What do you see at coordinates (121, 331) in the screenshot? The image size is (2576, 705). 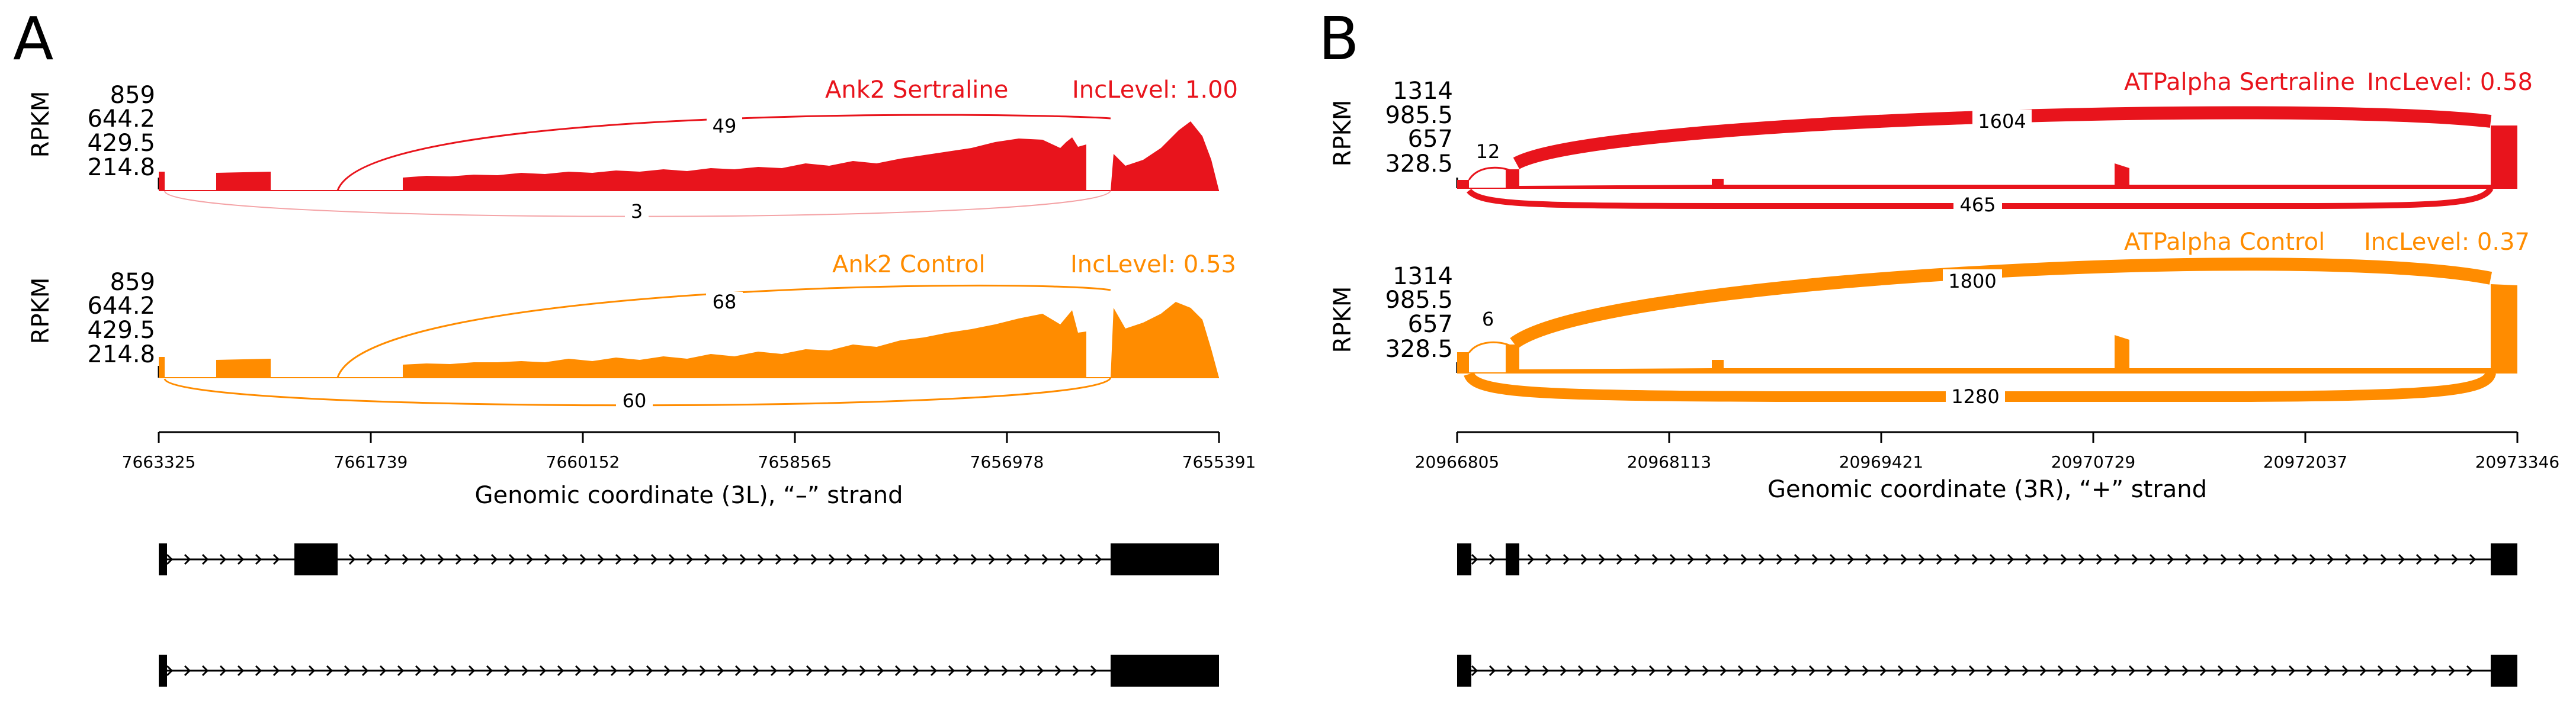 I see `ytick-a-c-2: 429.5` at bounding box center [121, 331].